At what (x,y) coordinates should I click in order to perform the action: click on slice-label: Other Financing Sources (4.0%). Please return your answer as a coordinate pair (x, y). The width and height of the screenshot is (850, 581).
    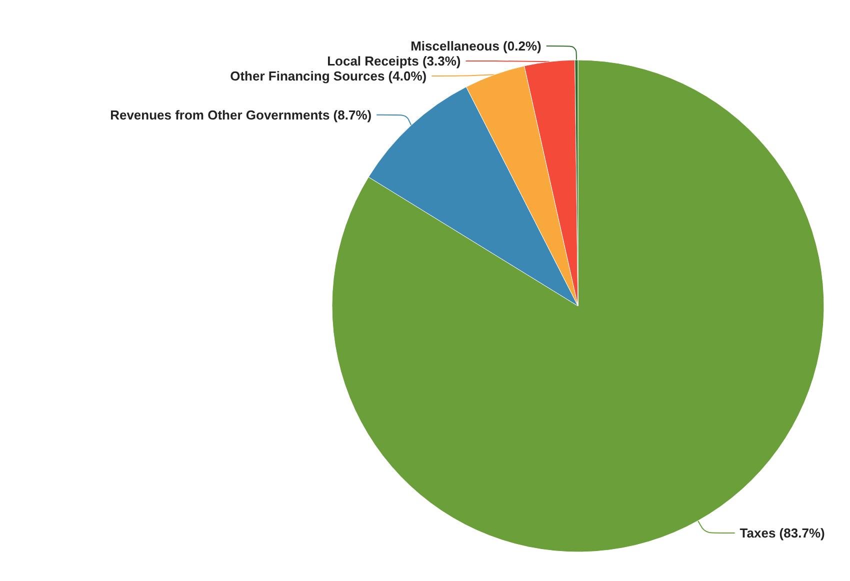
    Looking at the image, I should click on (328, 76).